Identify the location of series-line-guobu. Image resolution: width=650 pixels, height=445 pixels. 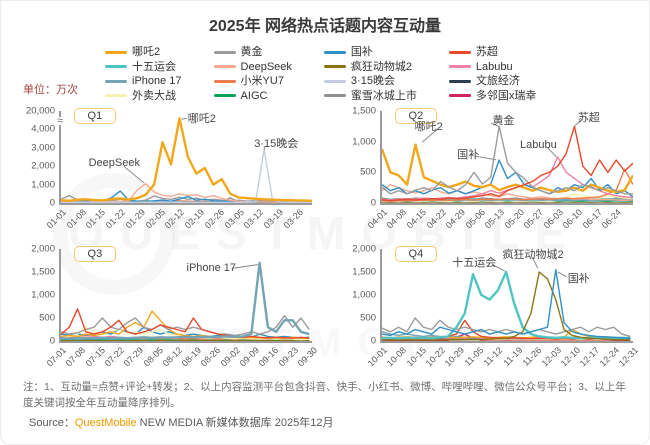
(507, 178).